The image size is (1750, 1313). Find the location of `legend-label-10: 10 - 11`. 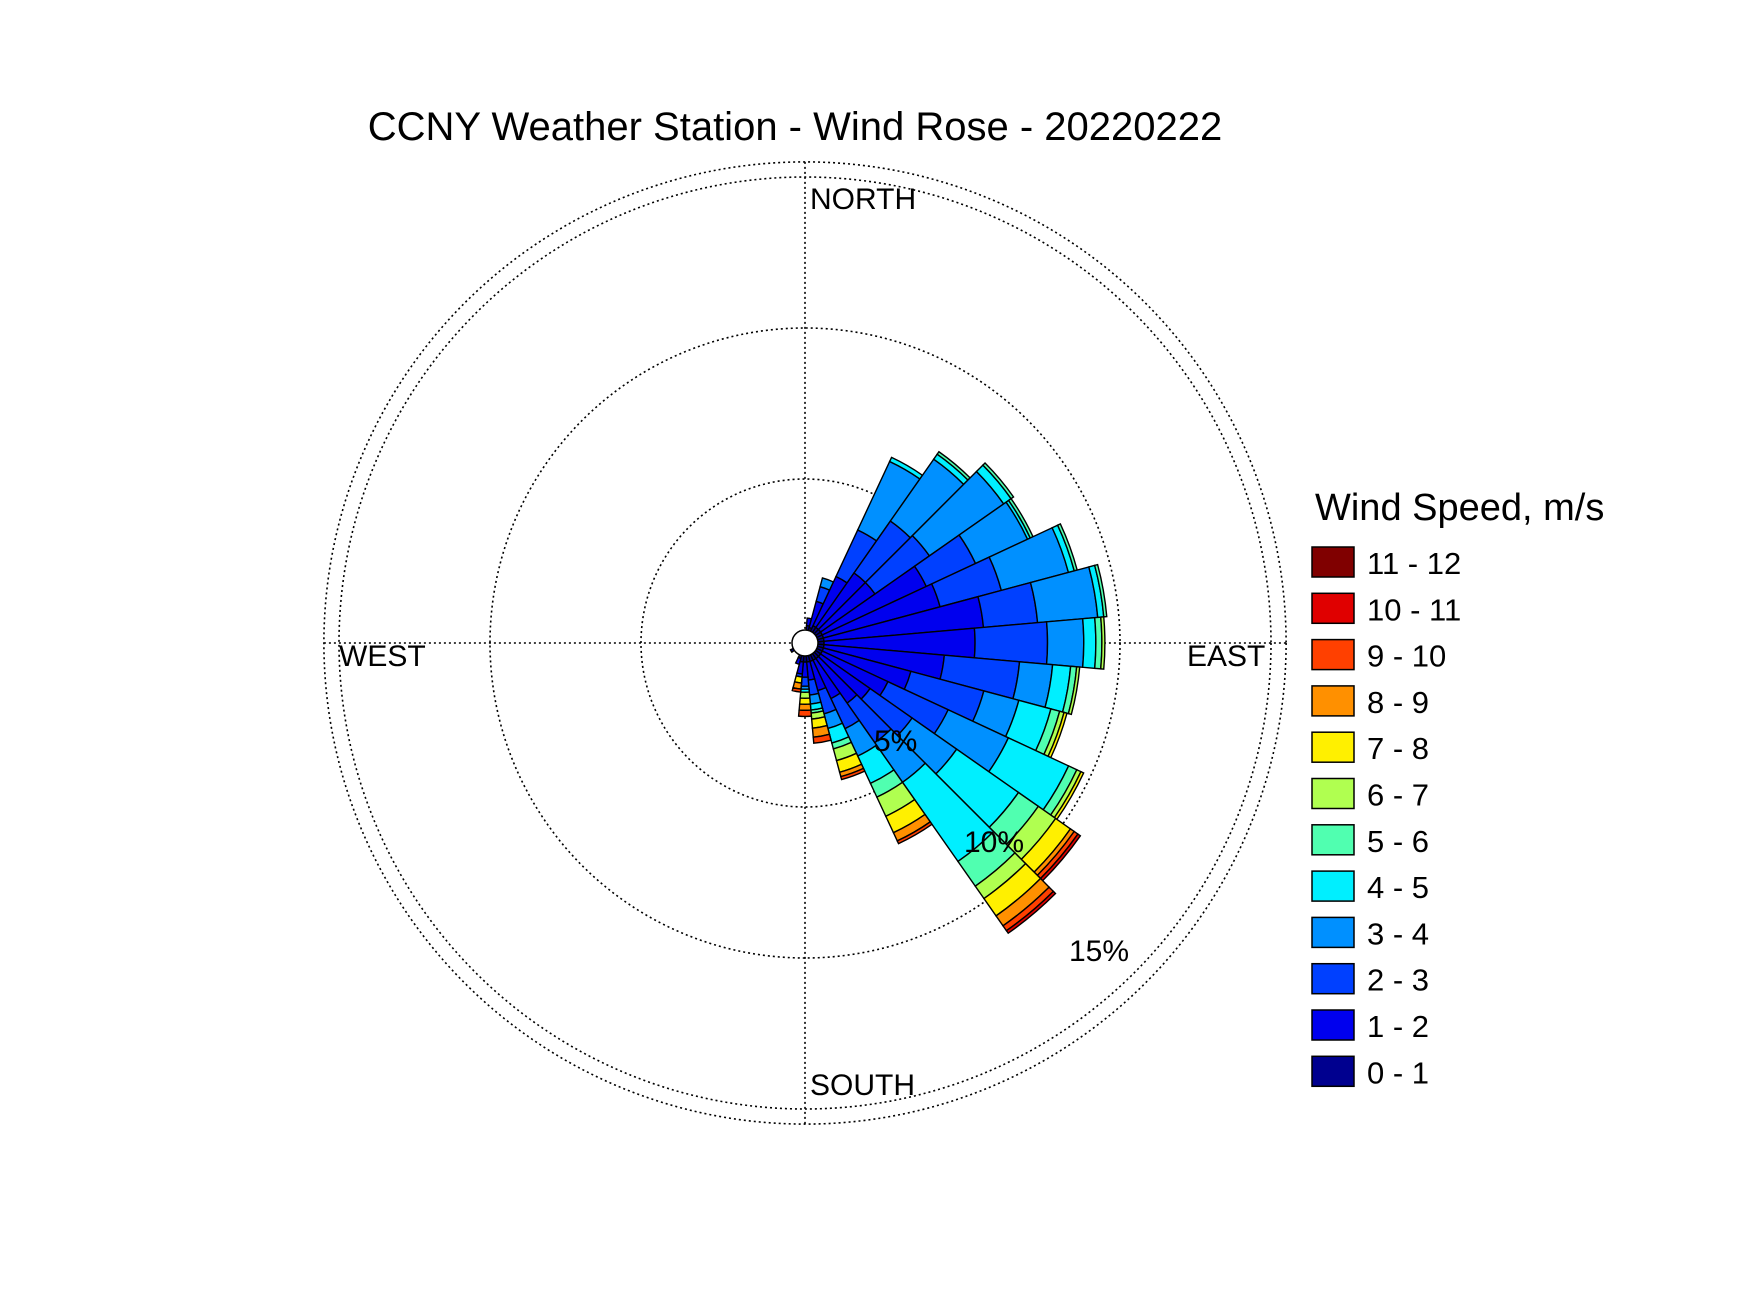

legend-label-10: 10 - 11 is located at coordinates (1414, 609).